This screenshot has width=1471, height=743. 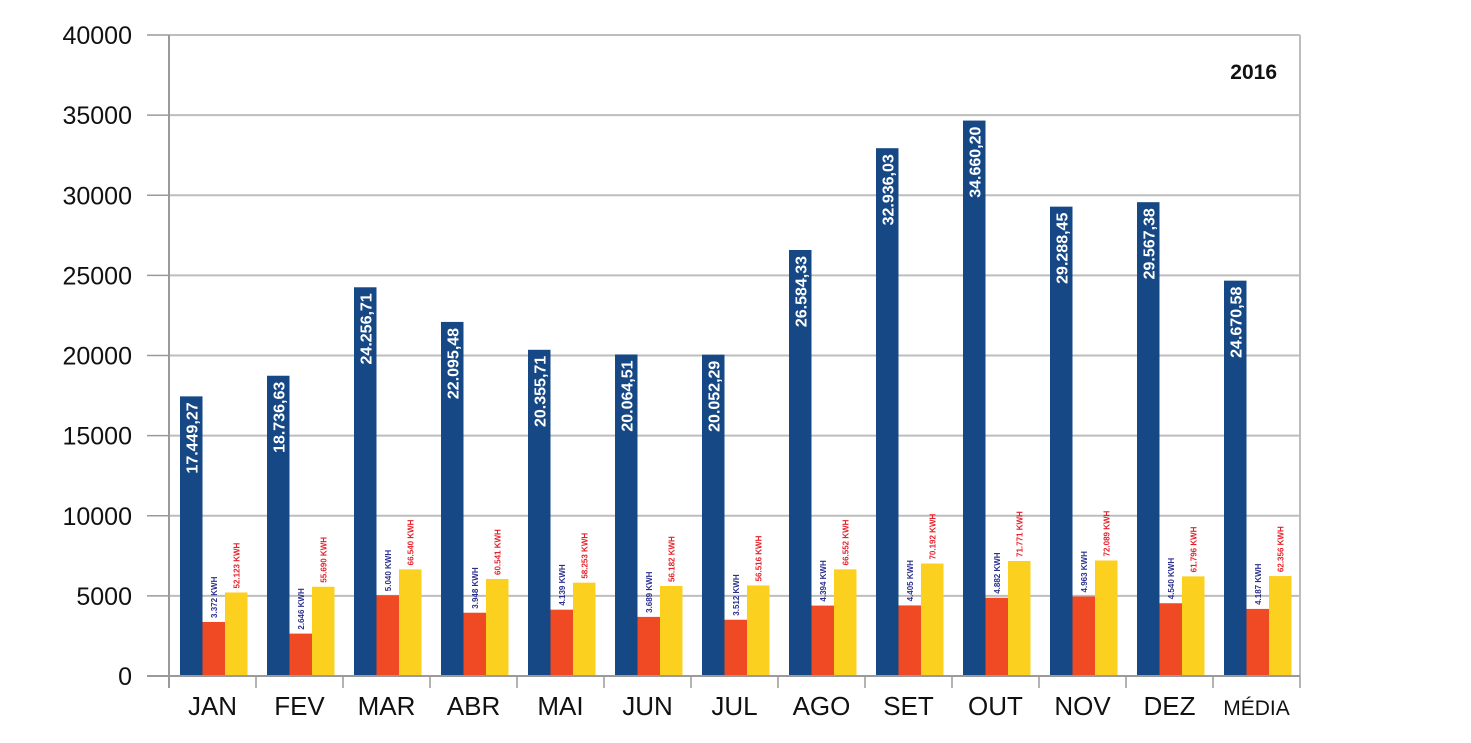 What do you see at coordinates (236, 634) in the screenshot?
I see `bar-s2-jan` at bounding box center [236, 634].